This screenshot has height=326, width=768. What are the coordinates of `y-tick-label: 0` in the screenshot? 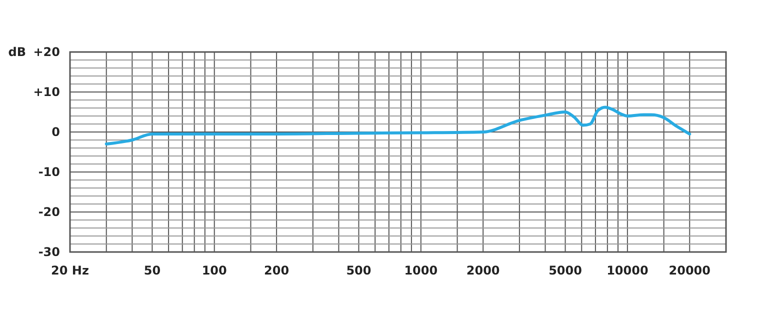 It's located at (56, 131).